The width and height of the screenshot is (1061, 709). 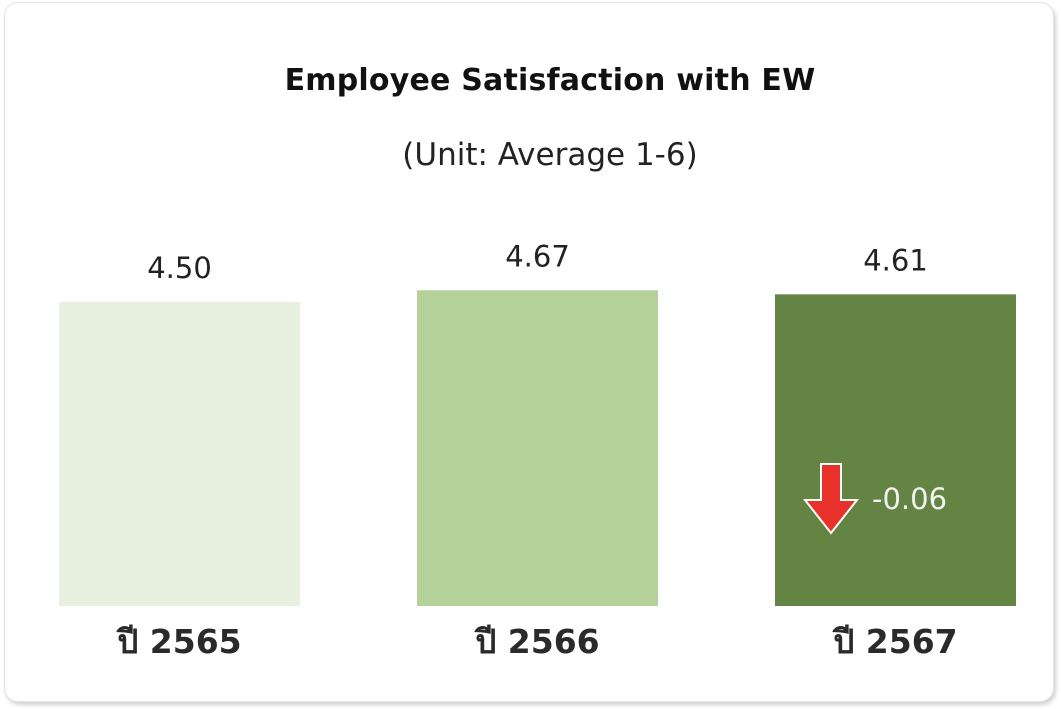 I want to click on chart-subtitle: (Unit: Average 1-6), so click(x=550, y=155).